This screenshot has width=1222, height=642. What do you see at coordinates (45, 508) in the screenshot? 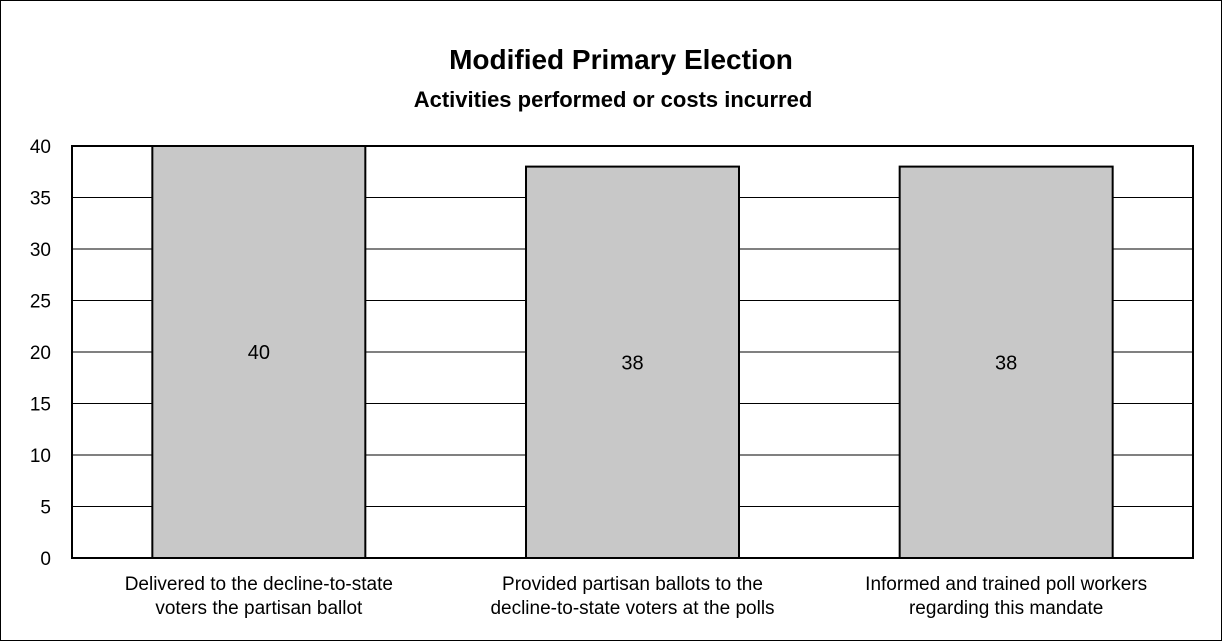
I see `y-tick-label: 5` at bounding box center [45, 508].